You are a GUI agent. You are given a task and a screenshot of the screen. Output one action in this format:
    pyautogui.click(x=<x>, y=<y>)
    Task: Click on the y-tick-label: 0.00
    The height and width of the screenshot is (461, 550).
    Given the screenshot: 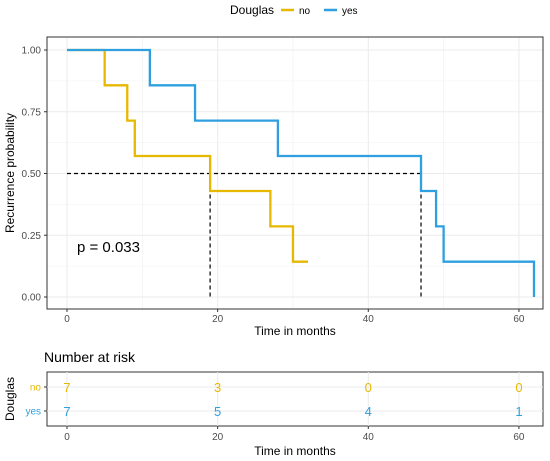 What is the action you would take?
    pyautogui.click(x=32, y=298)
    